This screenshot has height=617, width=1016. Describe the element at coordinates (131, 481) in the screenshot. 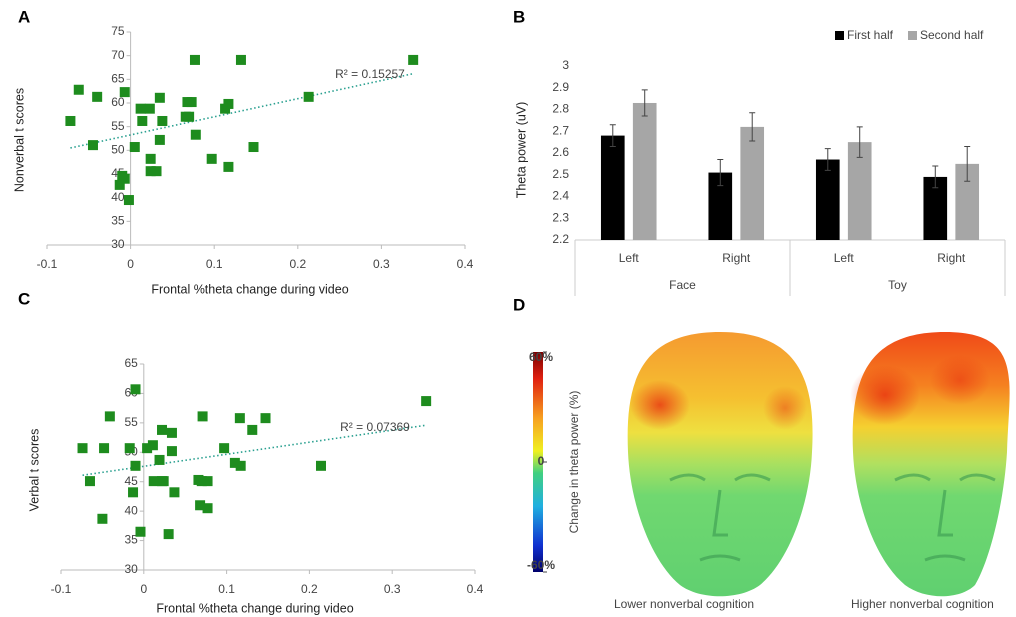

I see `y-tick-label: 45` at that location.